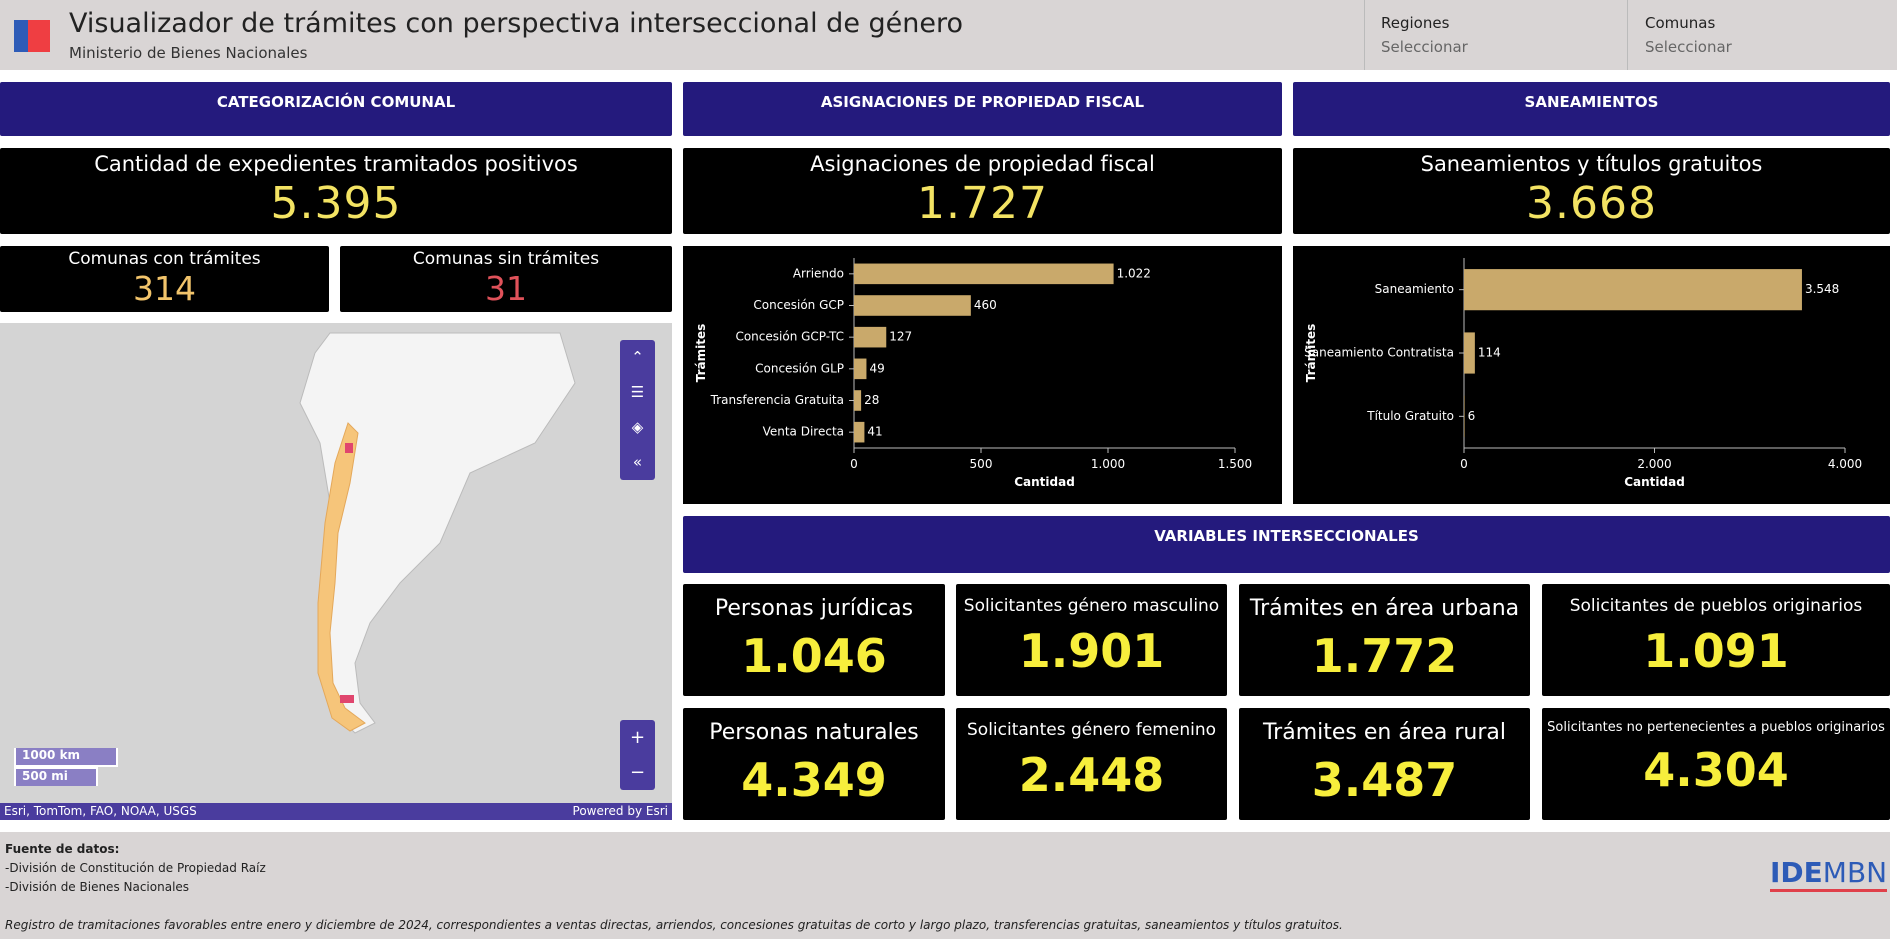 Image resolution: width=1897 pixels, height=939 pixels. What do you see at coordinates (803, 432) in the screenshot?
I see `y-tick-label: Venta Directa` at bounding box center [803, 432].